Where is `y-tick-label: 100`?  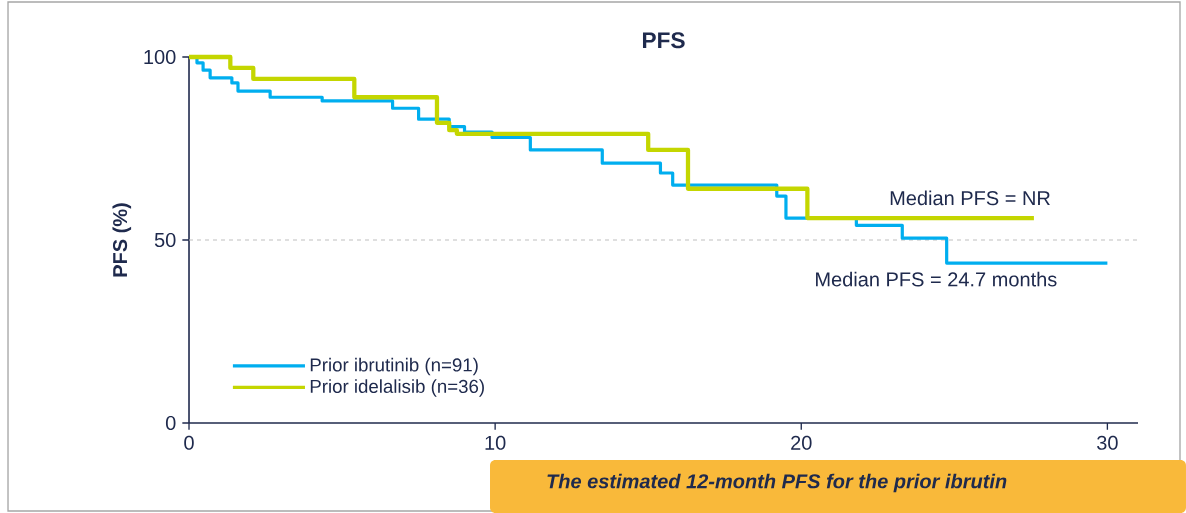 y-tick-label: 100 is located at coordinates (160, 57).